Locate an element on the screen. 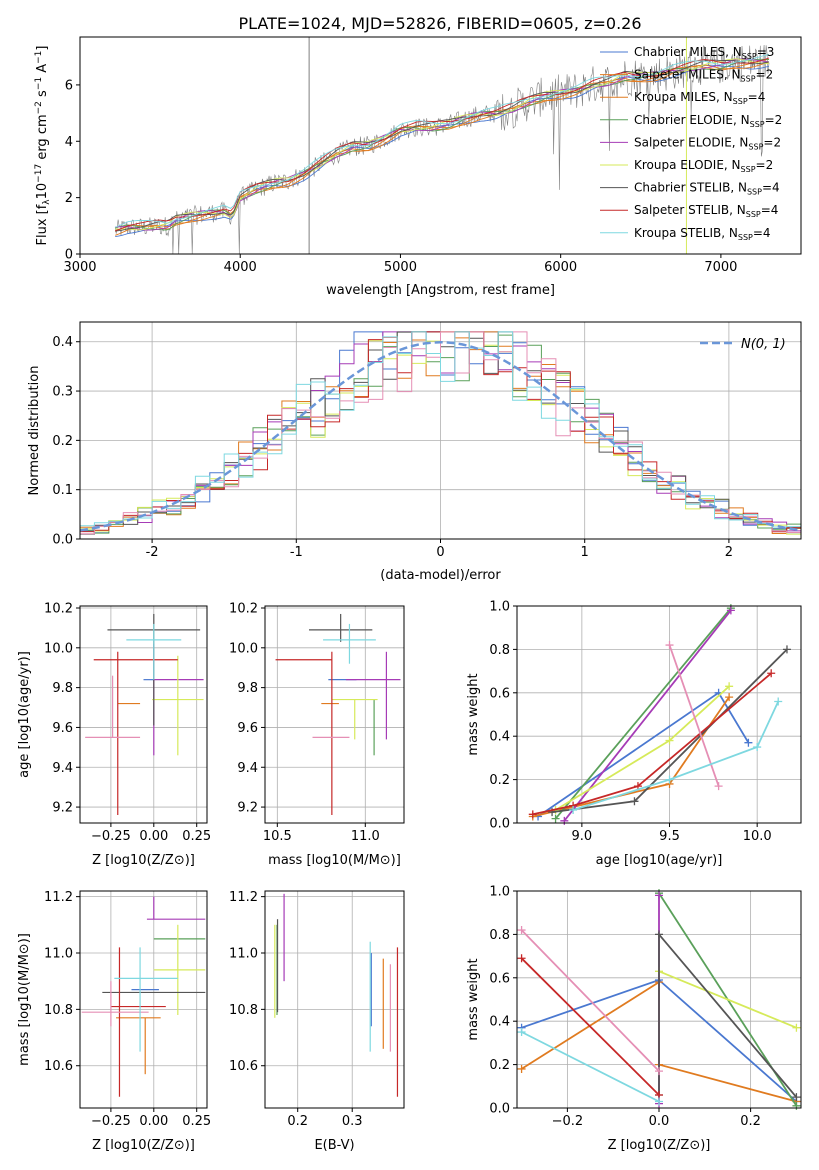 The width and height of the screenshot is (819, 1170). y-tick-label: 10.0 is located at coordinates (243, 648).